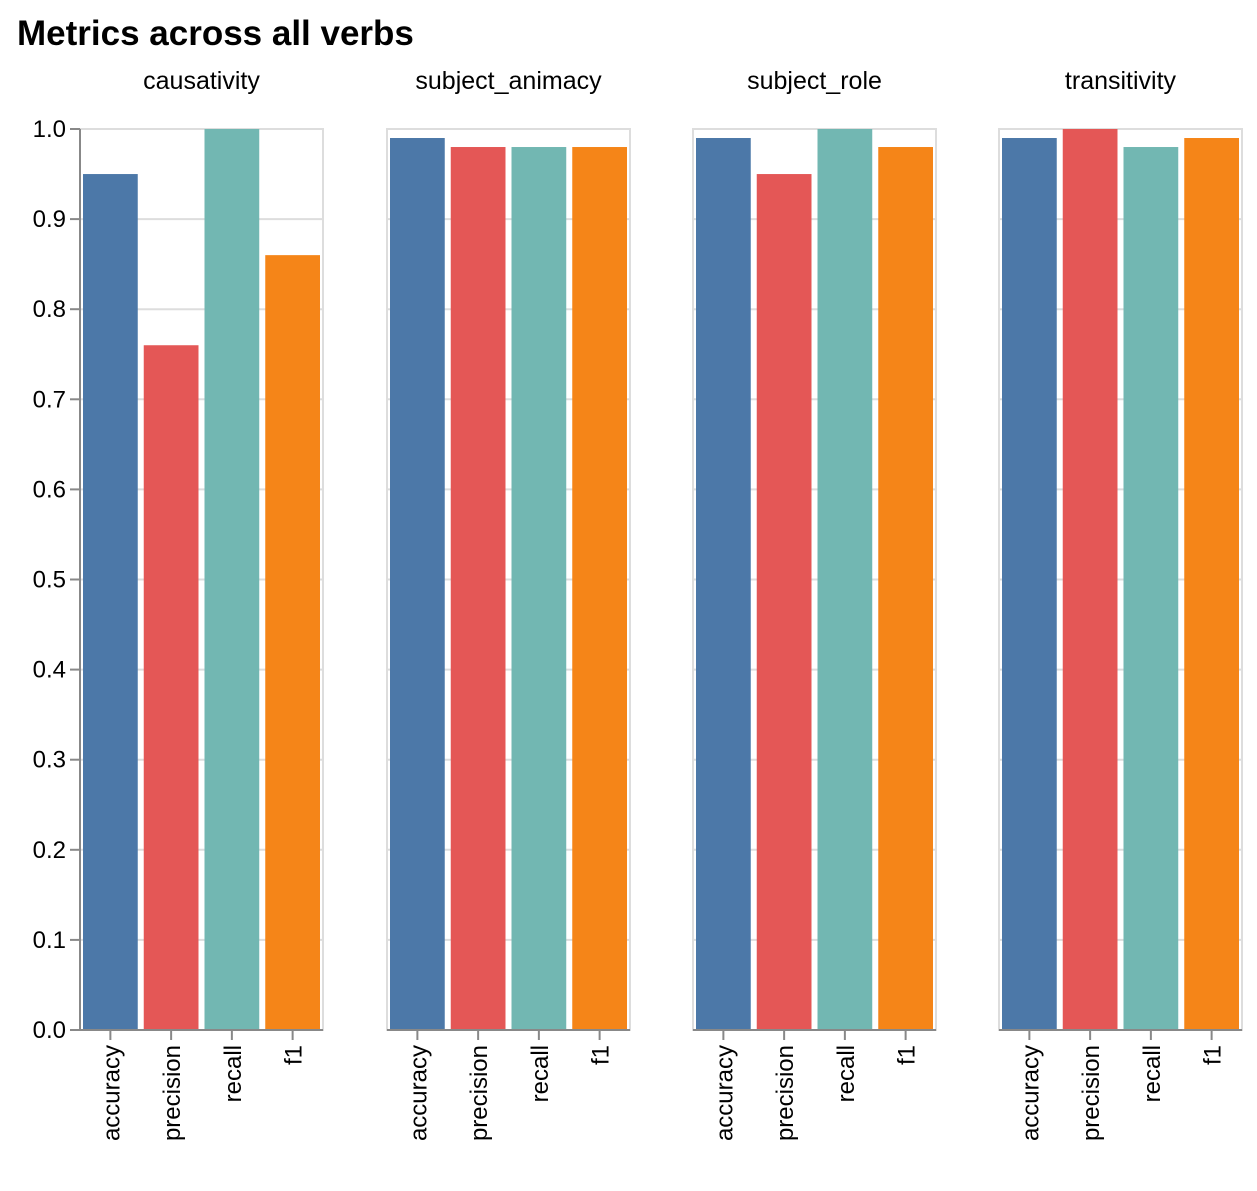  Describe the element at coordinates (49, 309) in the screenshot. I see `y-tick-label: 0.8` at that location.